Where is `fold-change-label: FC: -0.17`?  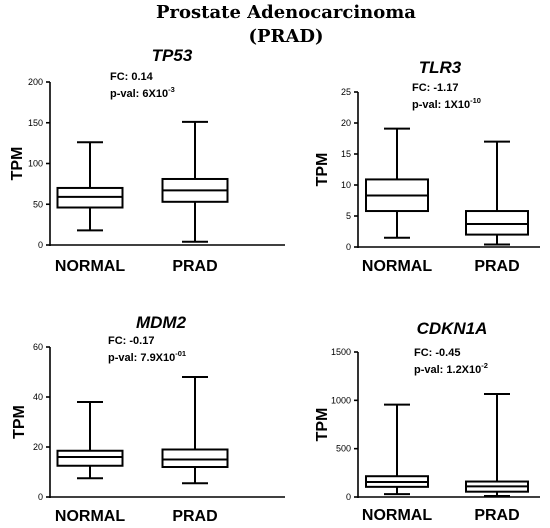 fold-change-label: FC: -0.17 is located at coordinates (131, 341).